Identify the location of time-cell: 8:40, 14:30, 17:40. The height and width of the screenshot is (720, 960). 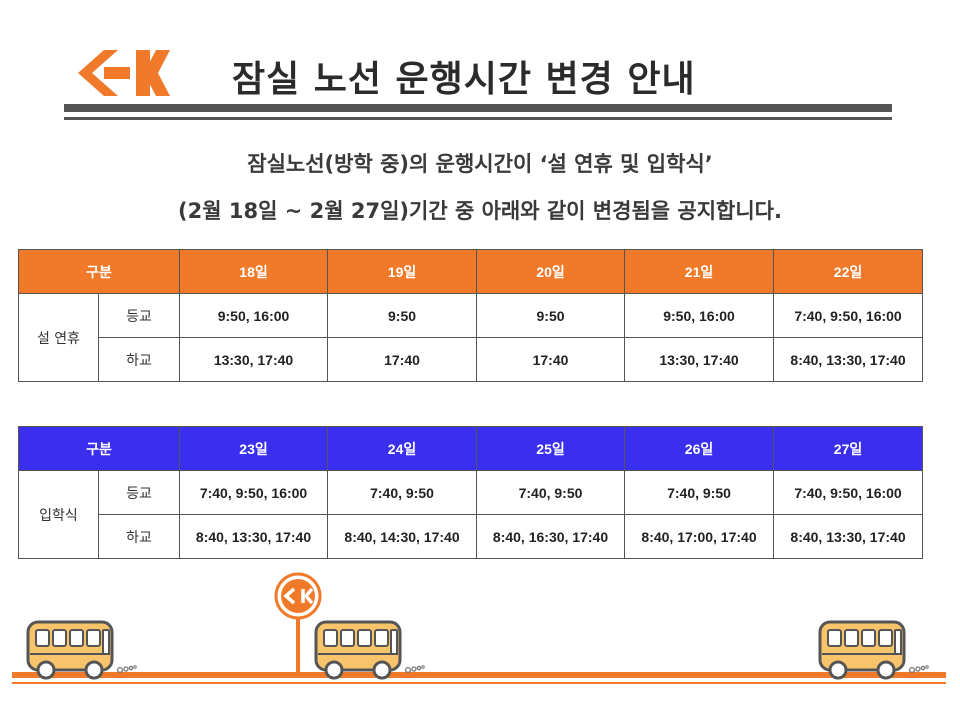
(402, 536).